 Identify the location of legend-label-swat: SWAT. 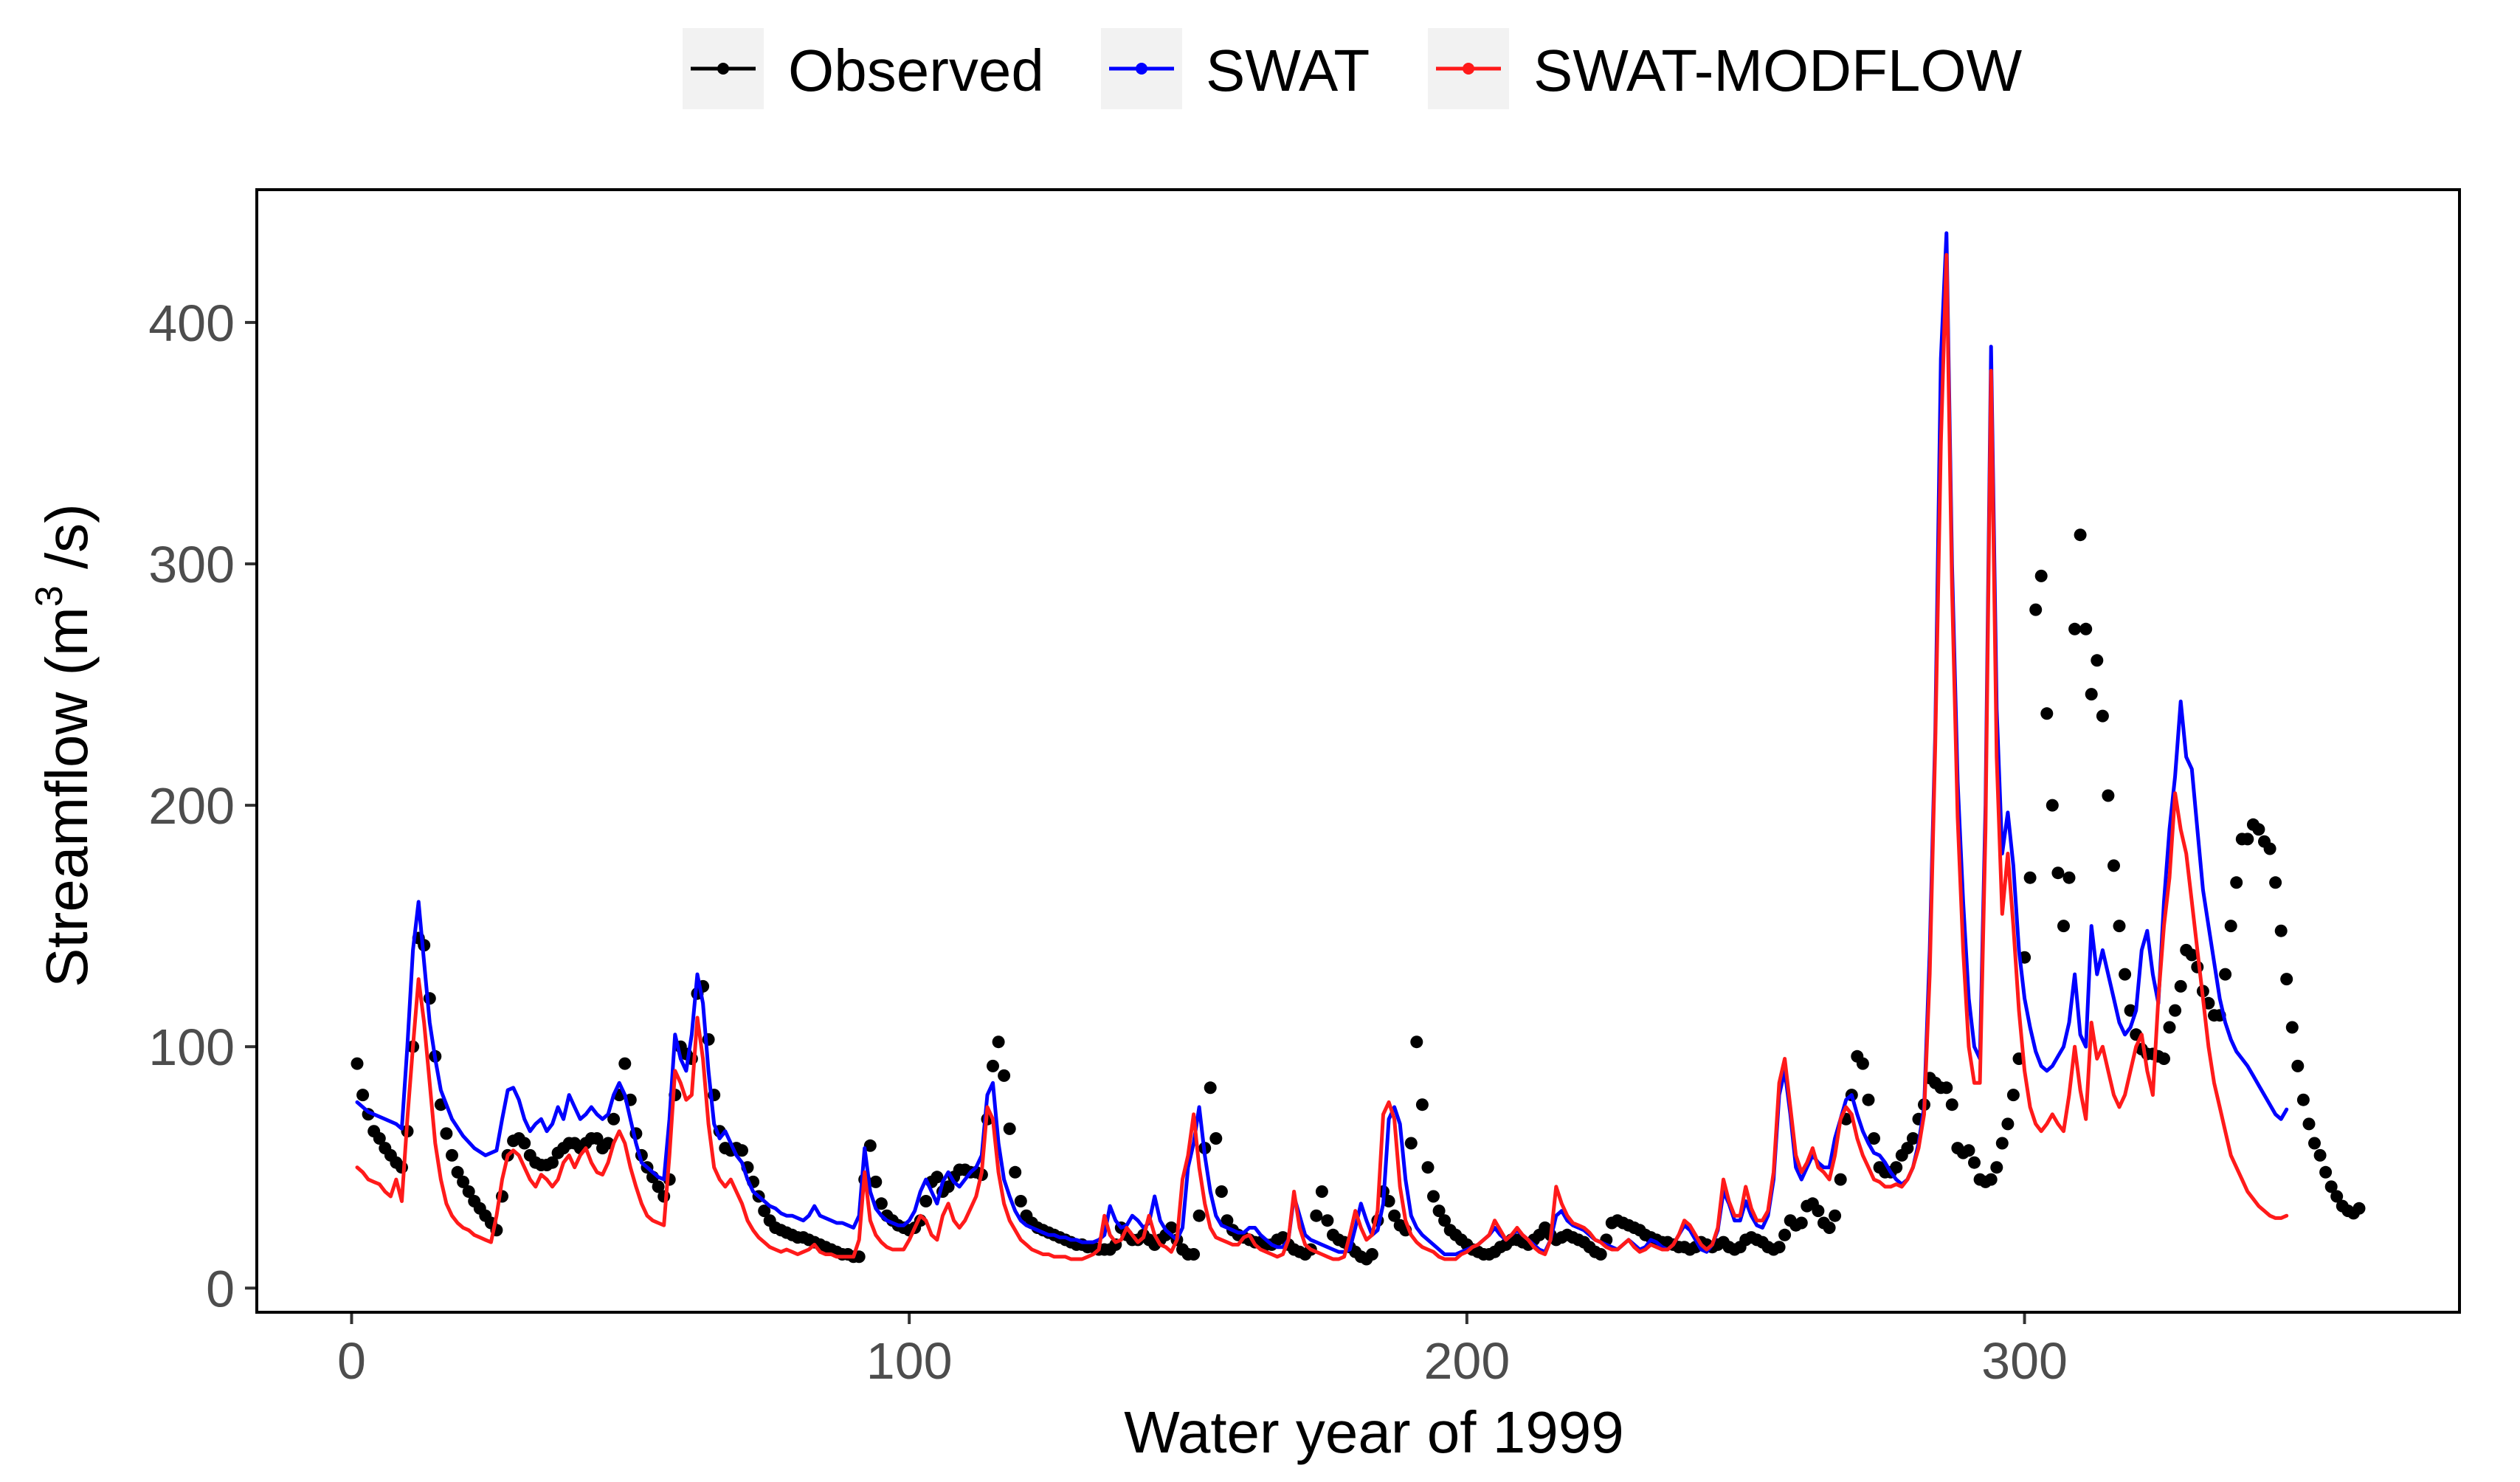
(1288, 70).